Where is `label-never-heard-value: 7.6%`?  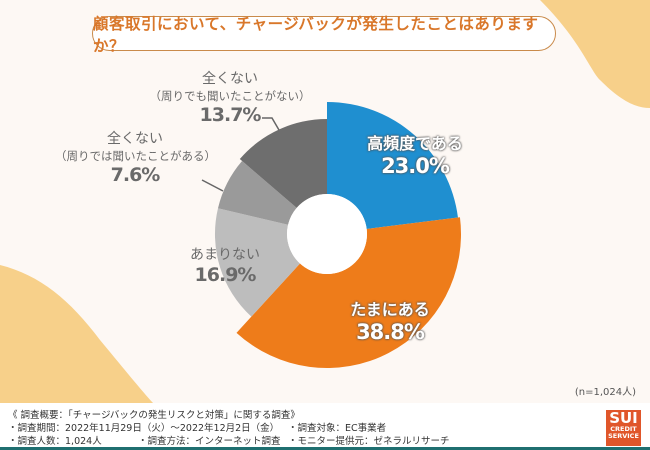
label-never-heard-value: 7.6% is located at coordinates (135, 175).